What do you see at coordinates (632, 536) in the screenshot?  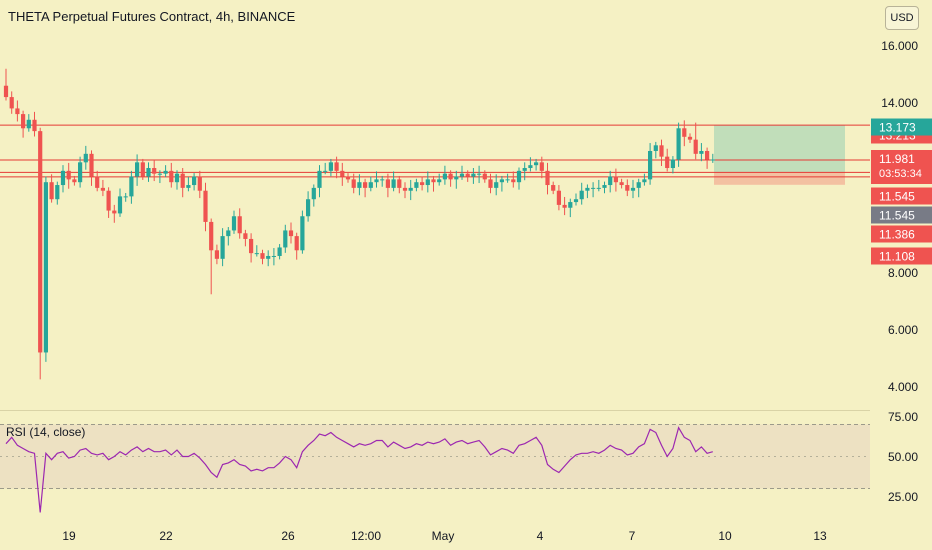 I see `time-axis-tick: 7` at bounding box center [632, 536].